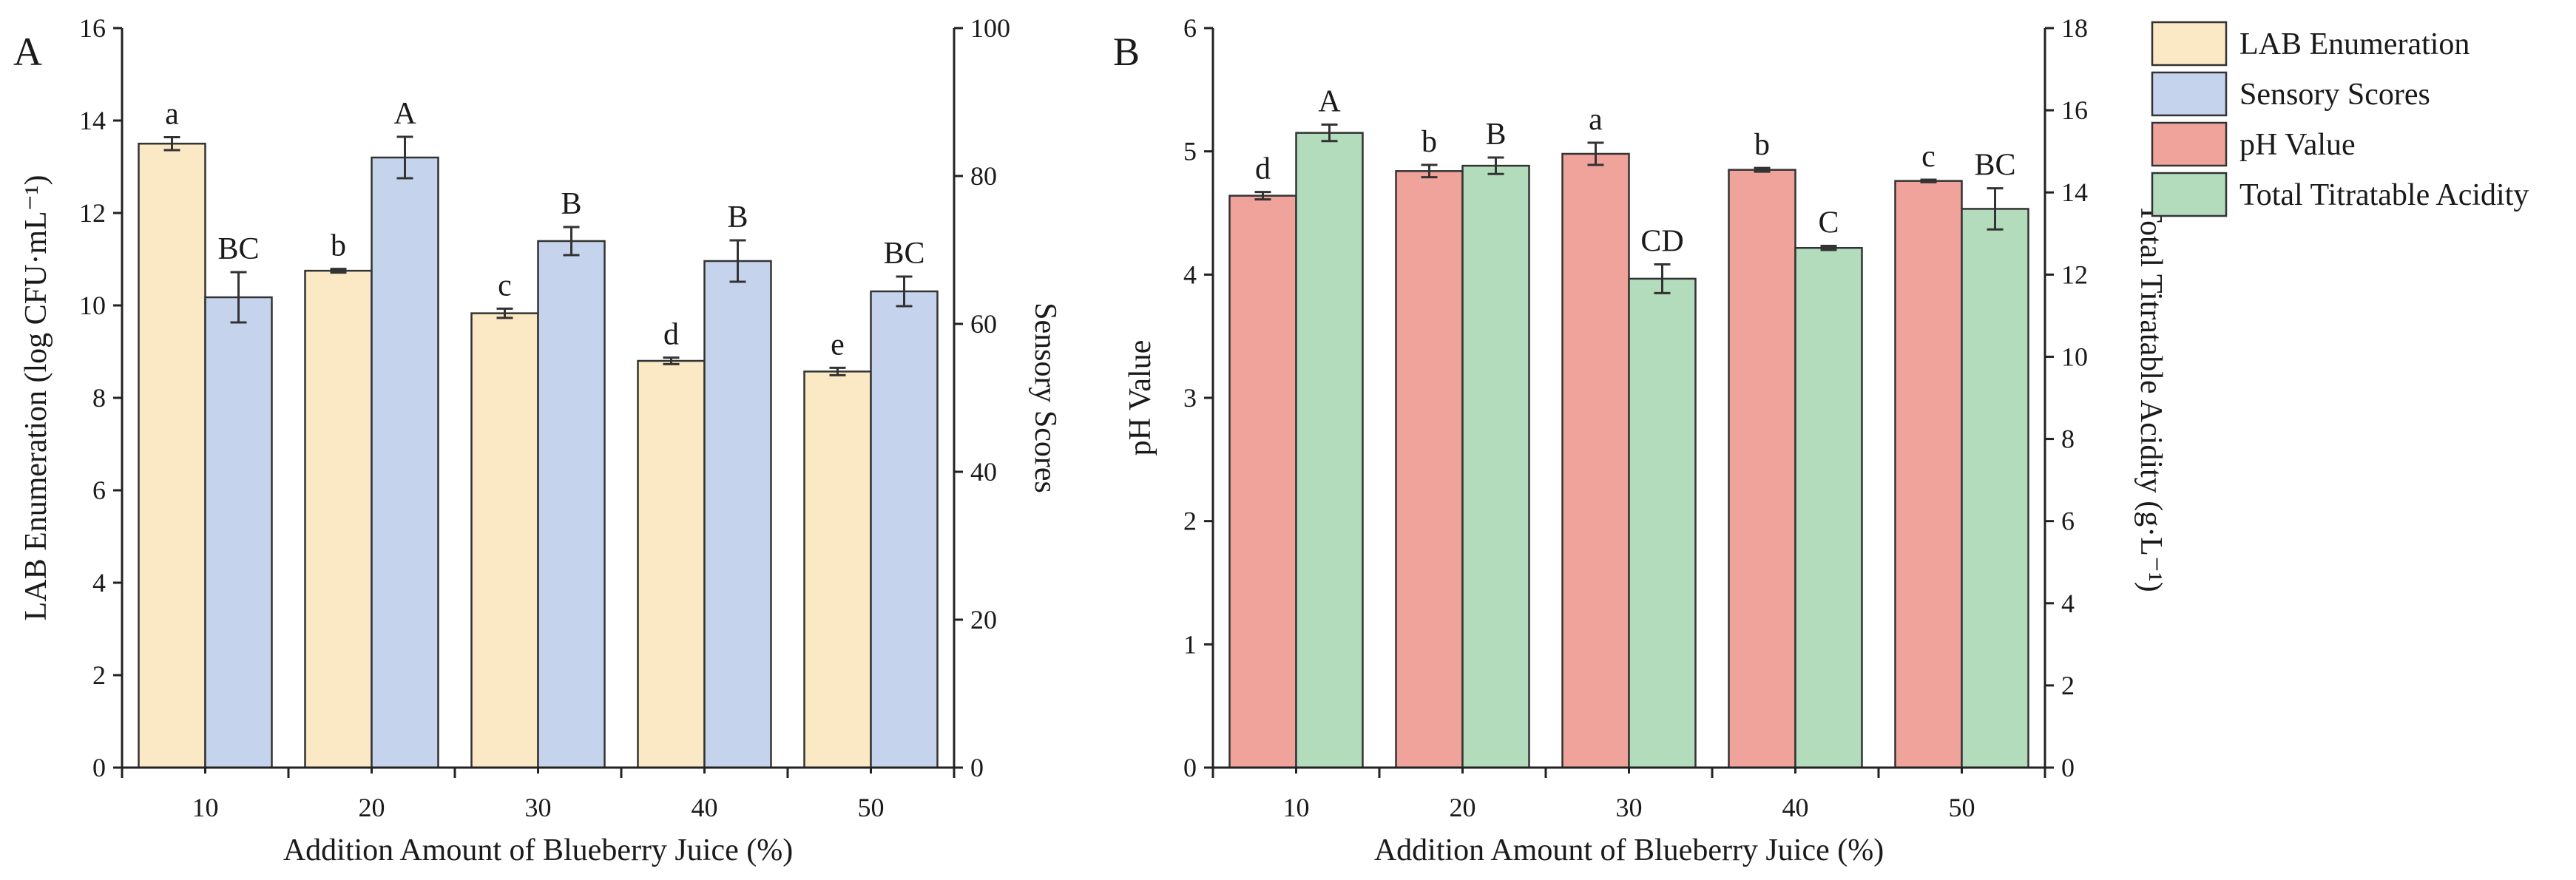 The height and width of the screenshot is (880, 2576). What do you see at coordinates (2074, 192) in the screenshot?
I see `y-right-tick-label: 14` at bounding box center [2074, 192].